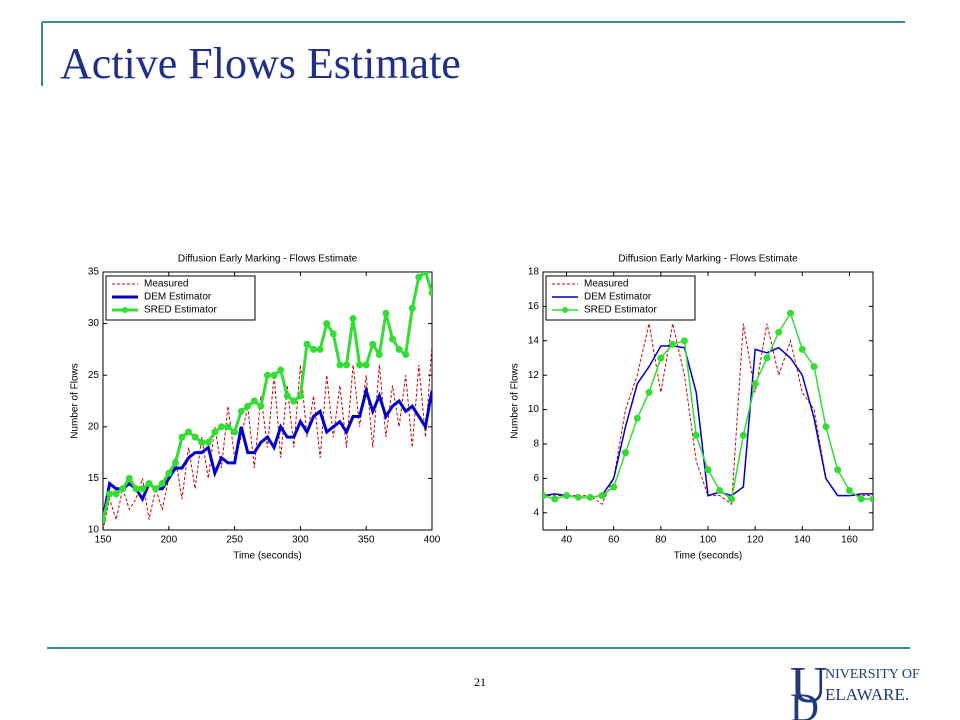 Image resolution: width=960 pixels, height=720 pixels. I want to click on y-tick-label: 35, so click(94, 272).